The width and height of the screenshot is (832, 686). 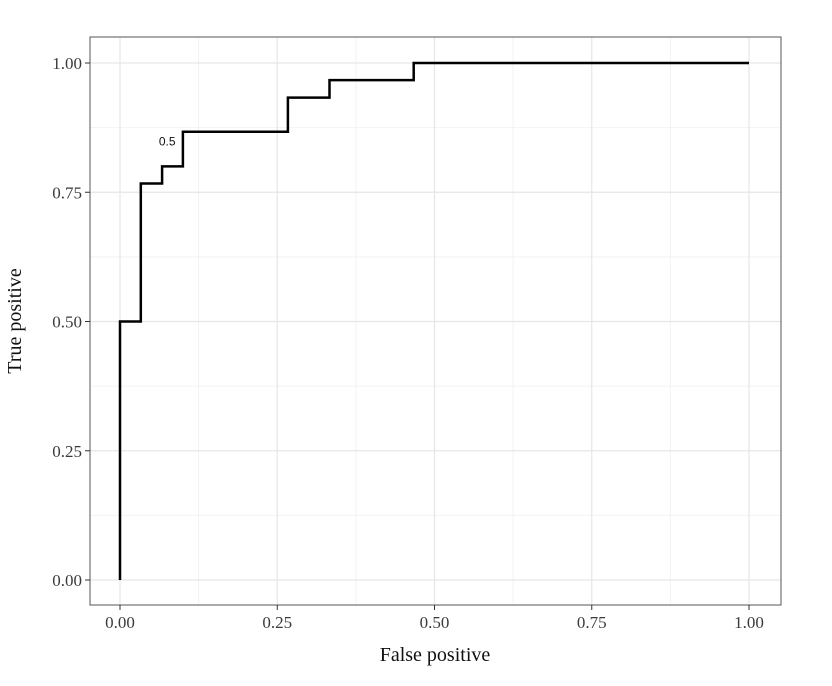 What do you see at coordinates (435, 655) in the screenshot?
I see `x-axis-title: False positive` at bounding box center [435, 655].